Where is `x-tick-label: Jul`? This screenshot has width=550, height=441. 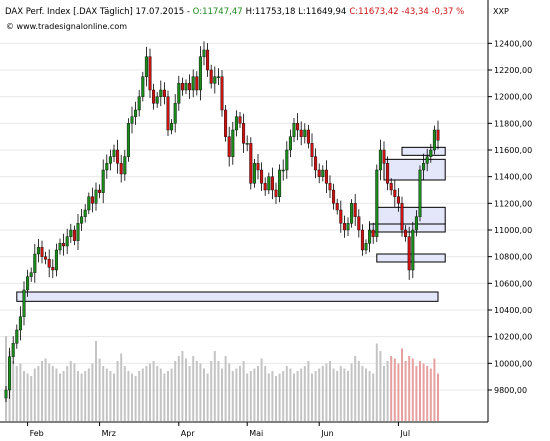
x-tick-label: Jul is located at coordinates (404, 433).